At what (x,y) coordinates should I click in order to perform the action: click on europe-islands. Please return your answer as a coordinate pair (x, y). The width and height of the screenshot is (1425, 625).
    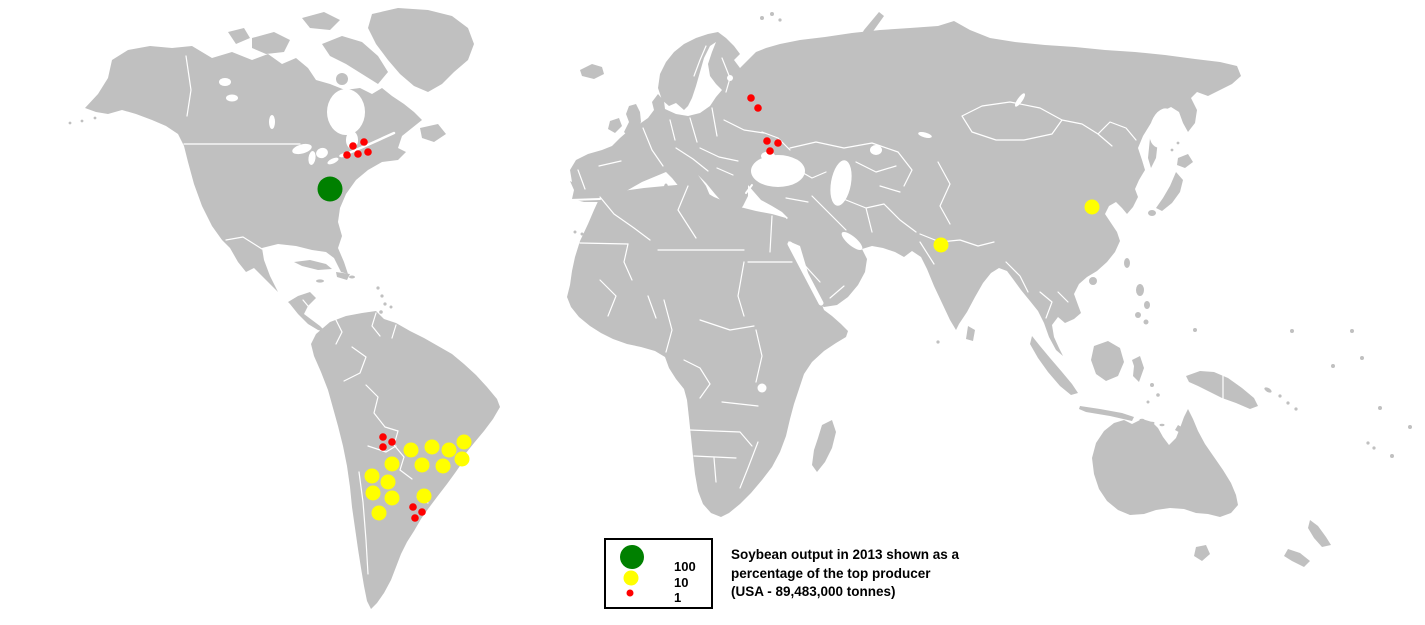
    Looking at the image, I should click on (728, 124).